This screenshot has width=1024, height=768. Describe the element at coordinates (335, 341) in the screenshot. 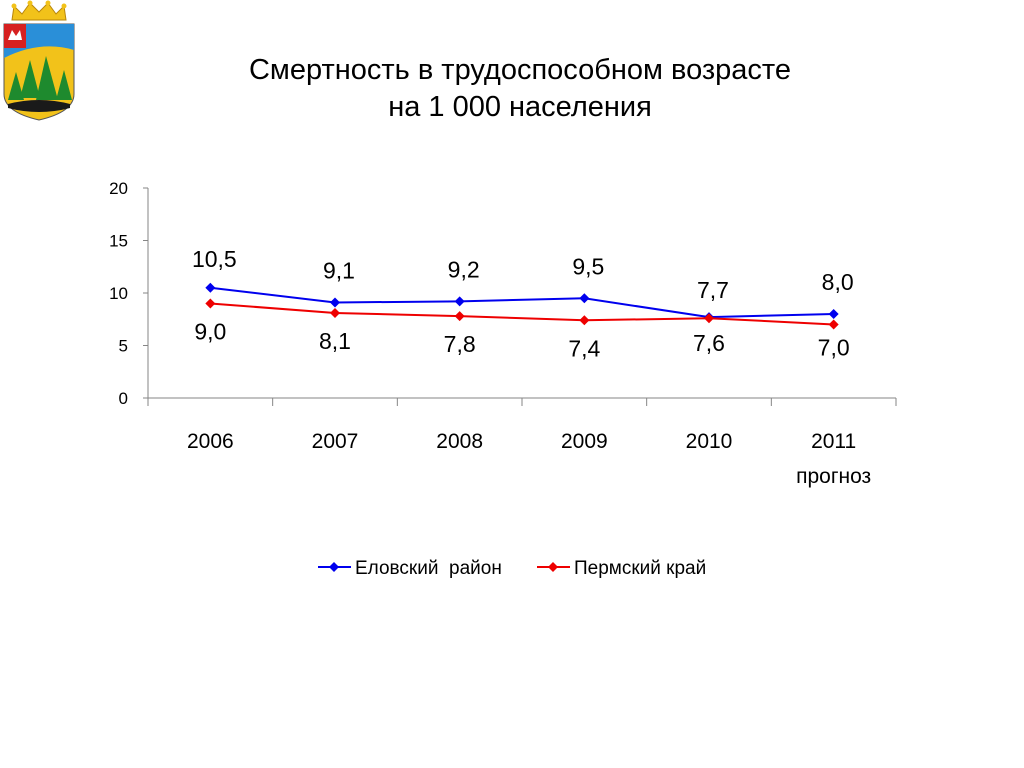

I see `data-label: 8,1` at that location.